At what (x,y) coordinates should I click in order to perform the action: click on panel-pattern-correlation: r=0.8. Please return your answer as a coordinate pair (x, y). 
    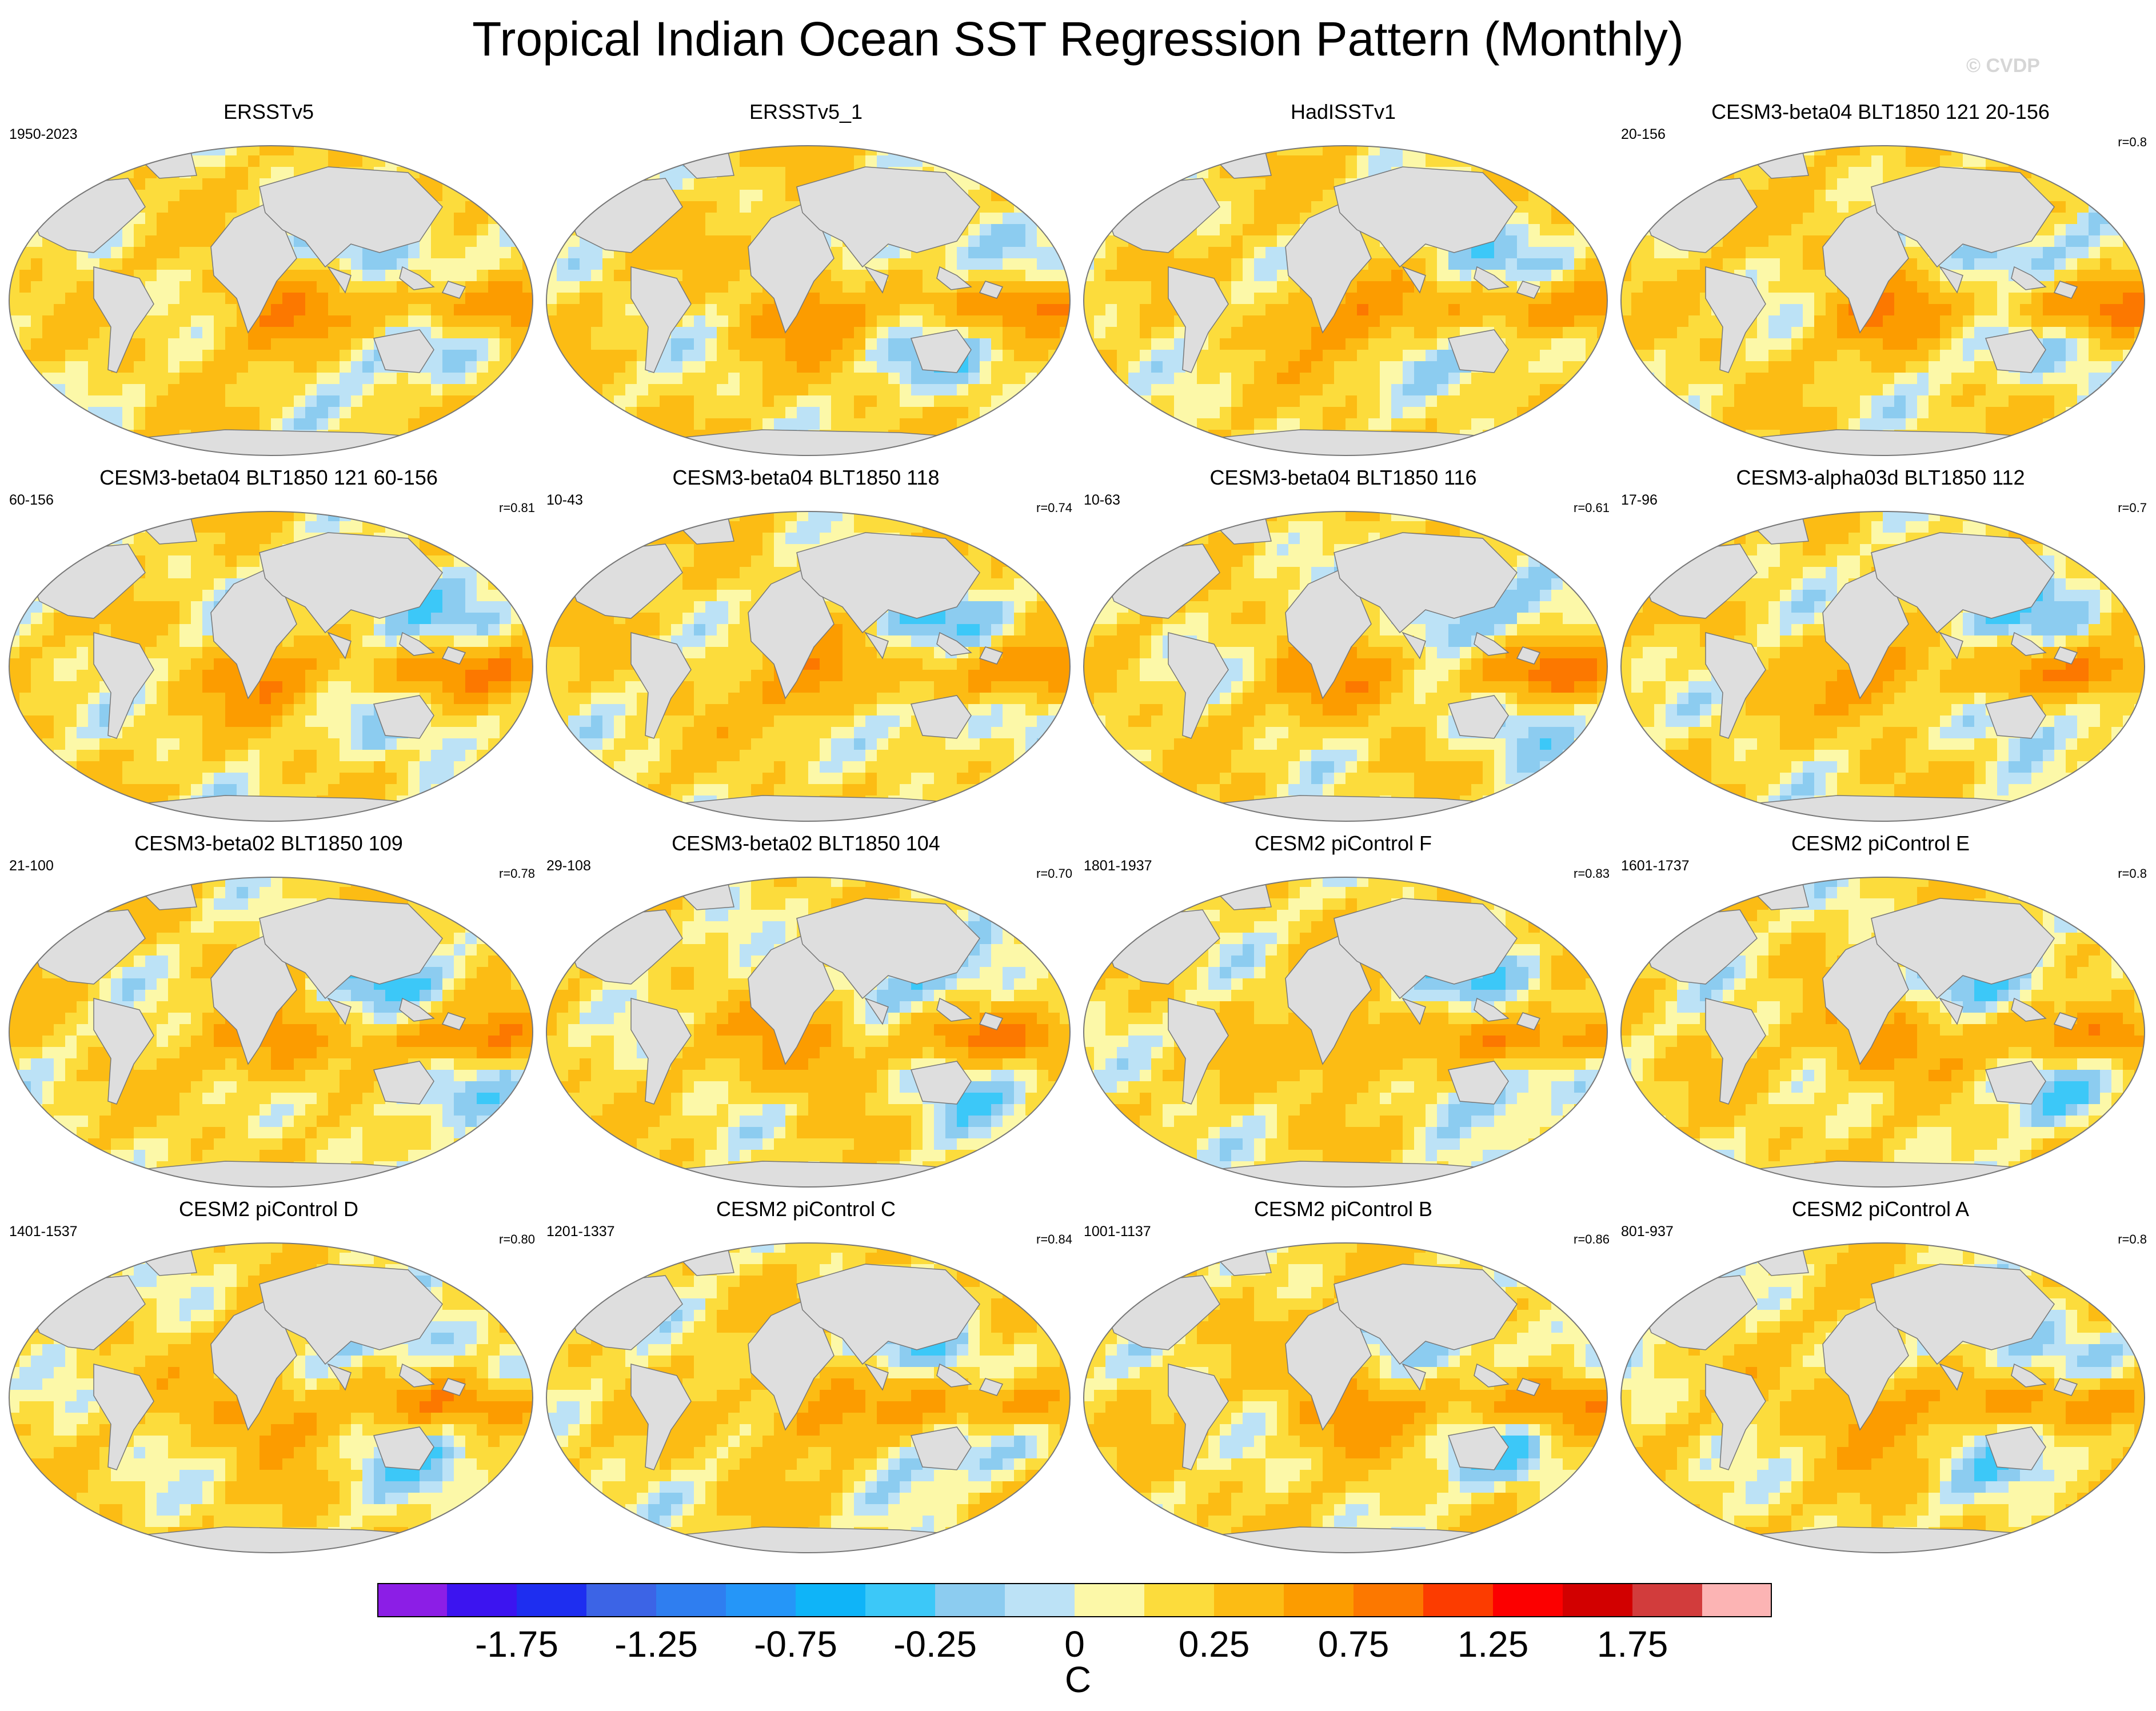
    Looking at the image, I should click on (2132, 142).